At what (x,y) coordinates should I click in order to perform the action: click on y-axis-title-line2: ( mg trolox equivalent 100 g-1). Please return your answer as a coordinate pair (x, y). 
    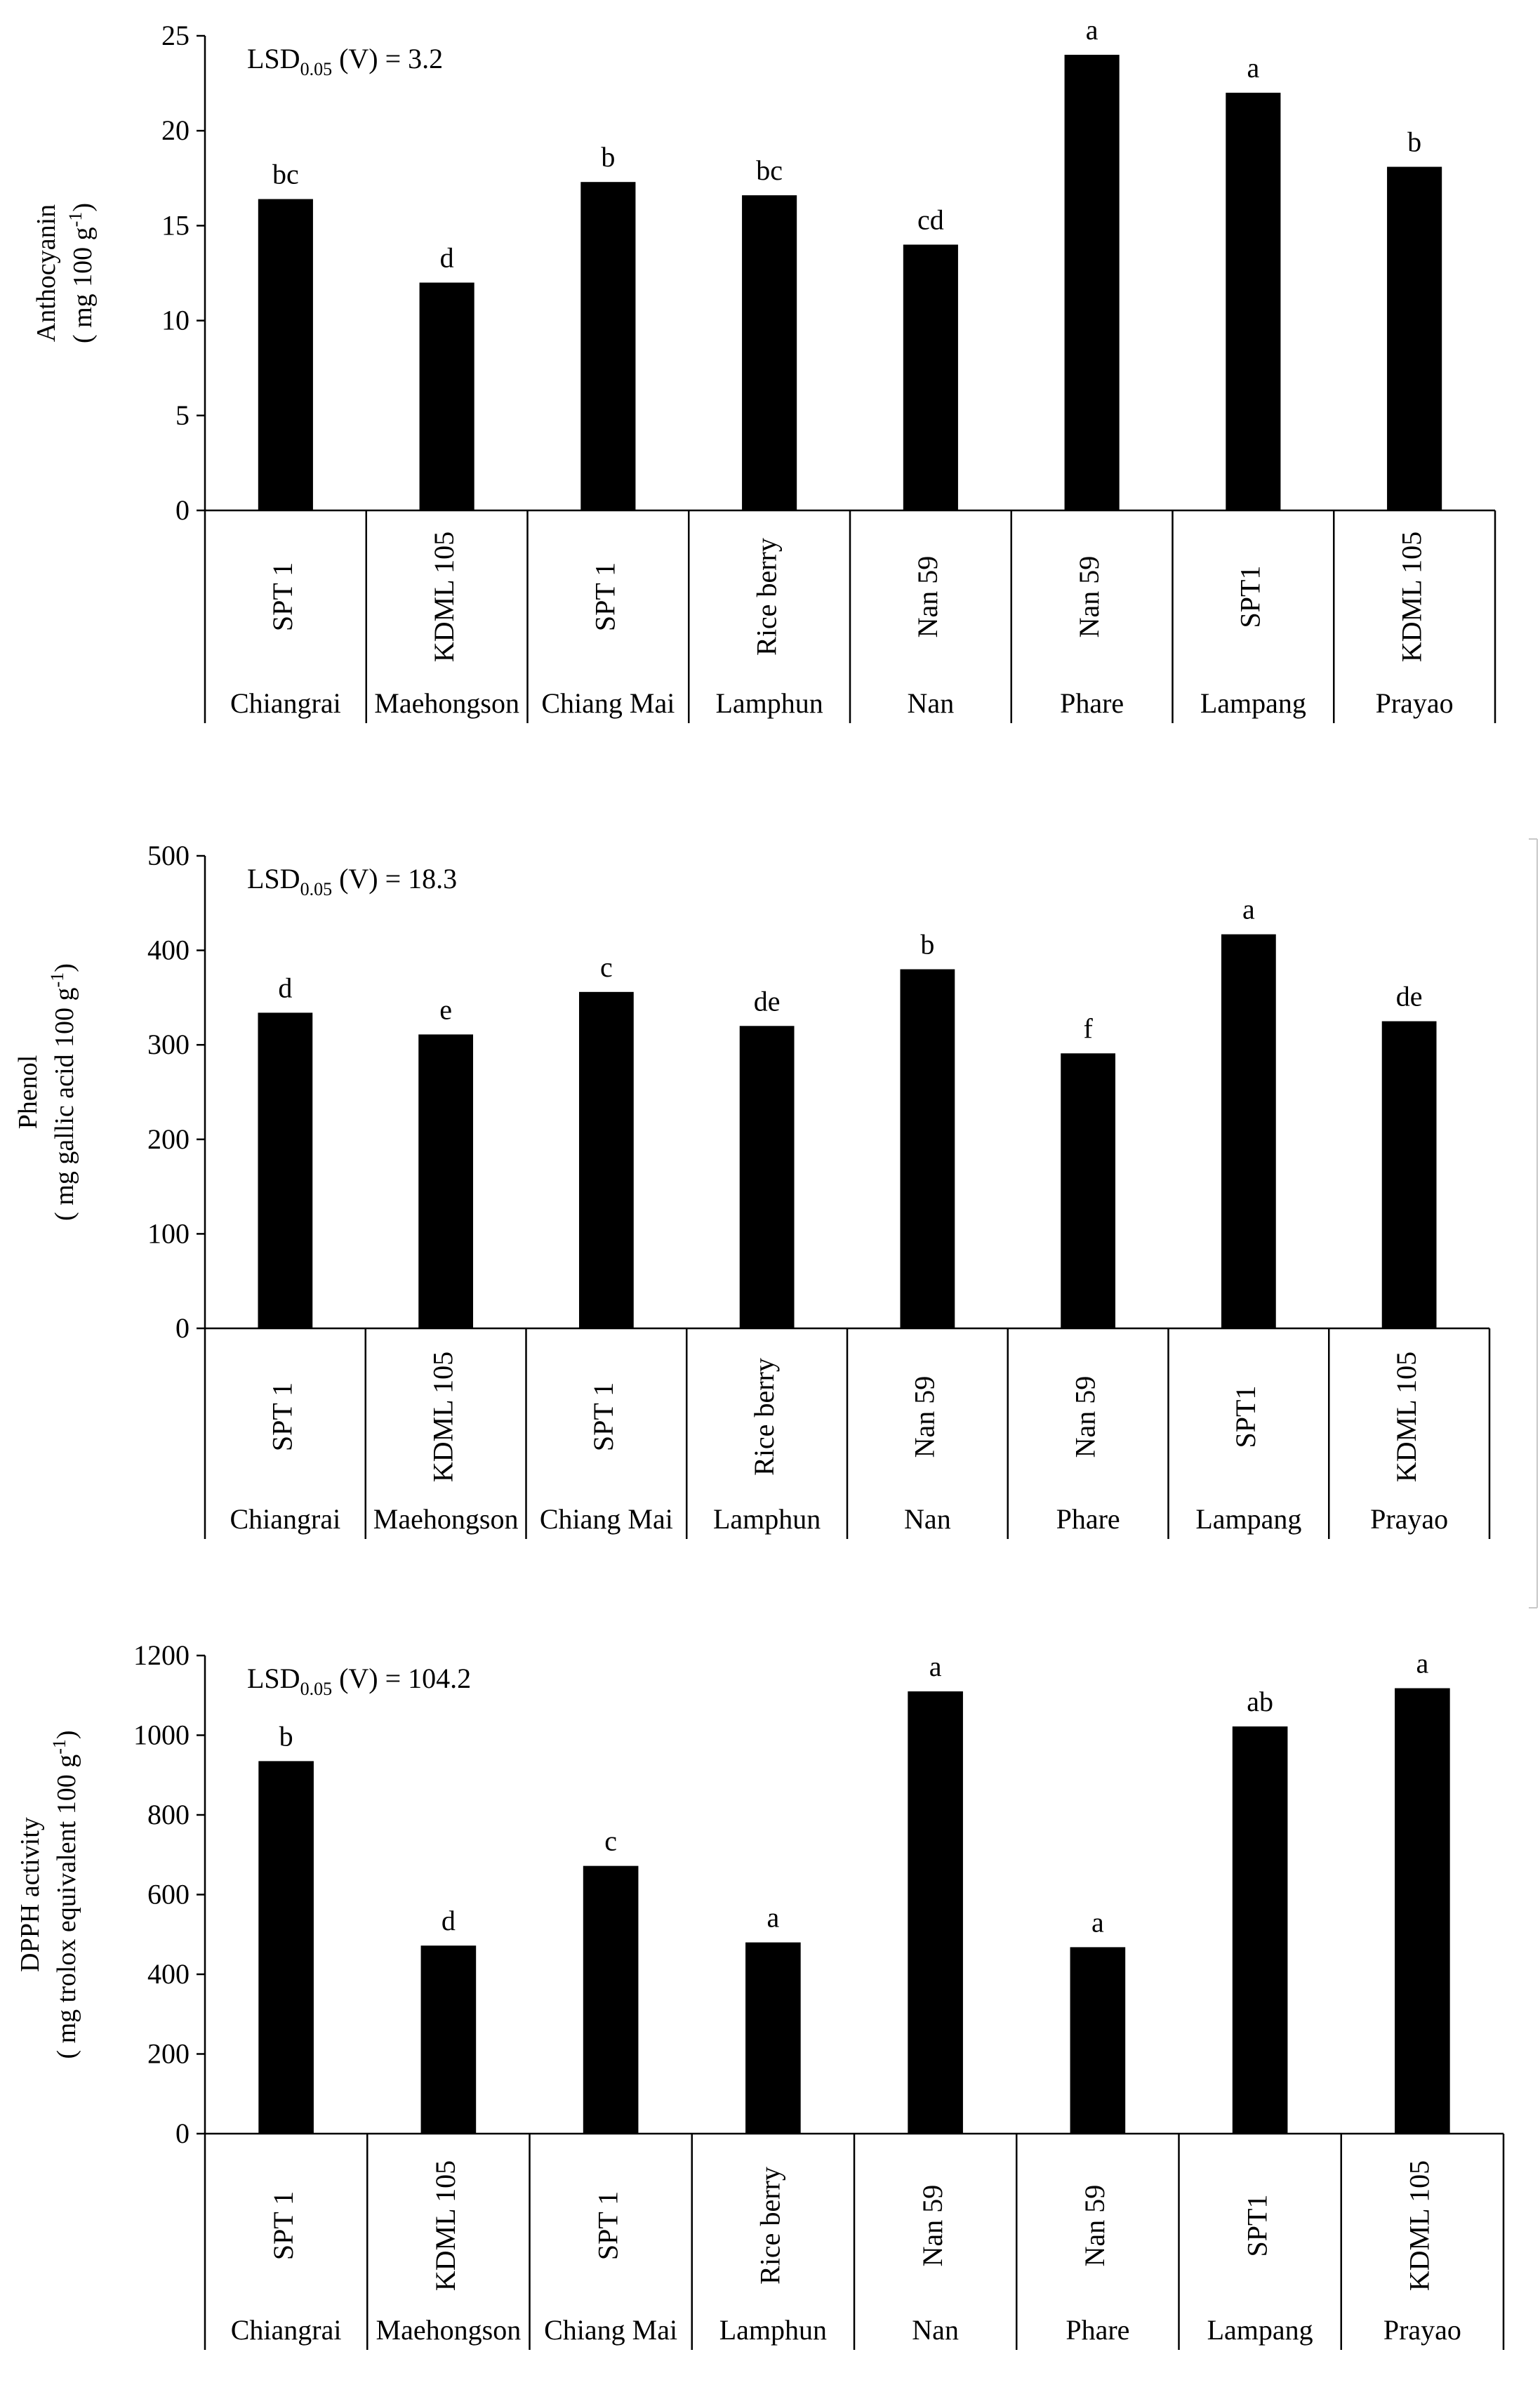
    Looking at the image, I should click on (65, 1894).